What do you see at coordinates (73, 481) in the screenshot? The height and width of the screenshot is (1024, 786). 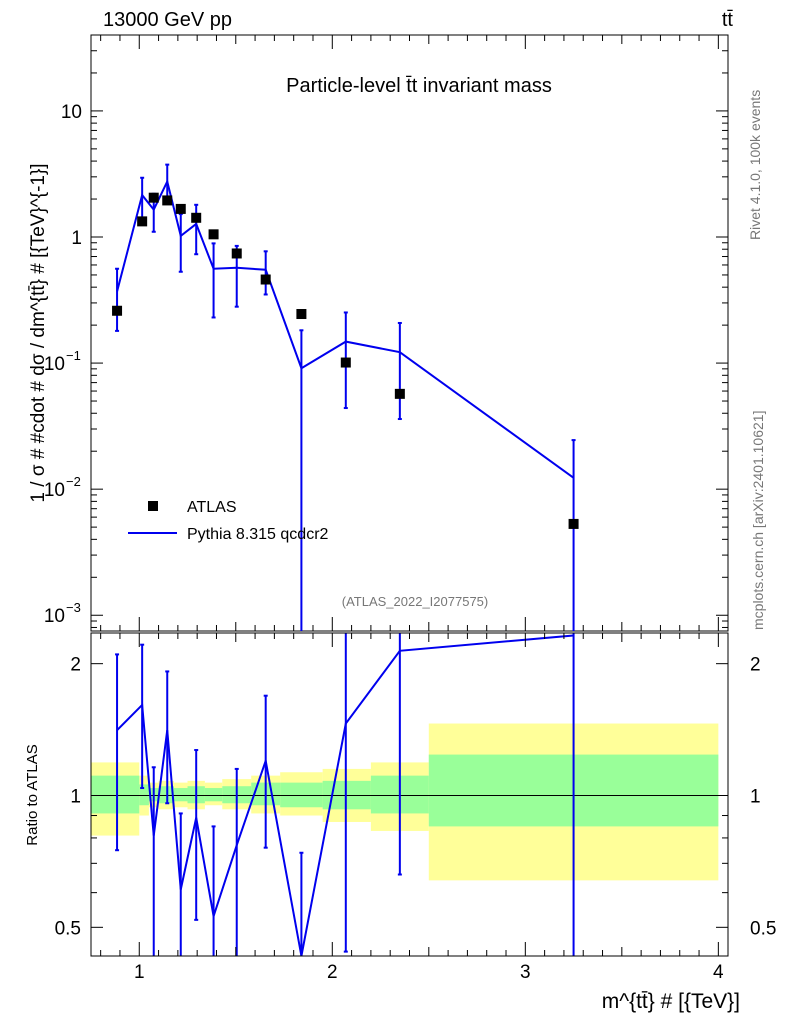 I see `y-tick-label-exponent: −2` at bounding box center [73, 481].